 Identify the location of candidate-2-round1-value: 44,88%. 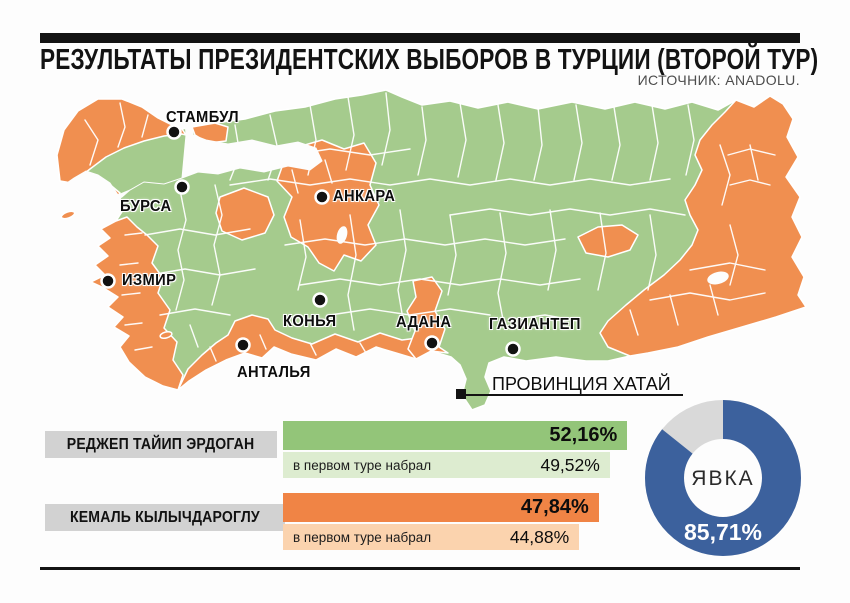
(539, 536).